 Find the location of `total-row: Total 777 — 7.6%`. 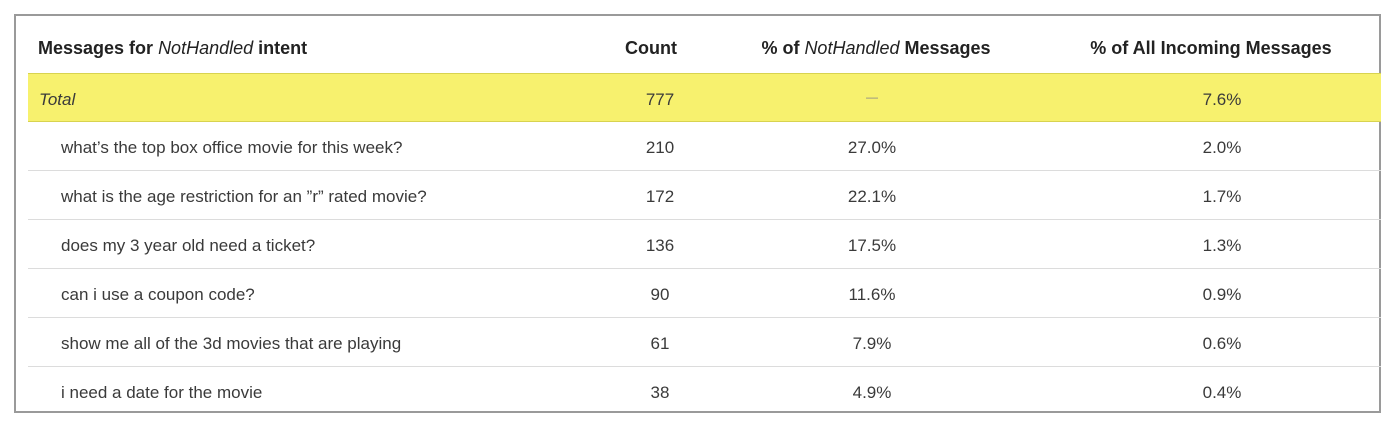

total-row: Total 777 — 7.6% is located at coordinates (704, 97).